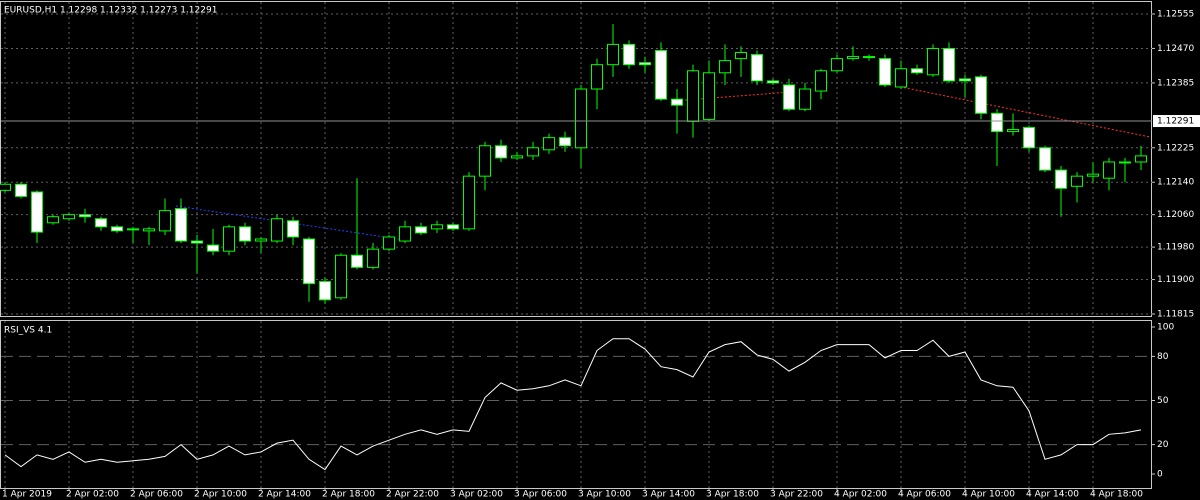 The height and width of the screenshot is (500, 1200). I want to click on x-tick-label: 2 Apr 18:00, so click(348, 495).